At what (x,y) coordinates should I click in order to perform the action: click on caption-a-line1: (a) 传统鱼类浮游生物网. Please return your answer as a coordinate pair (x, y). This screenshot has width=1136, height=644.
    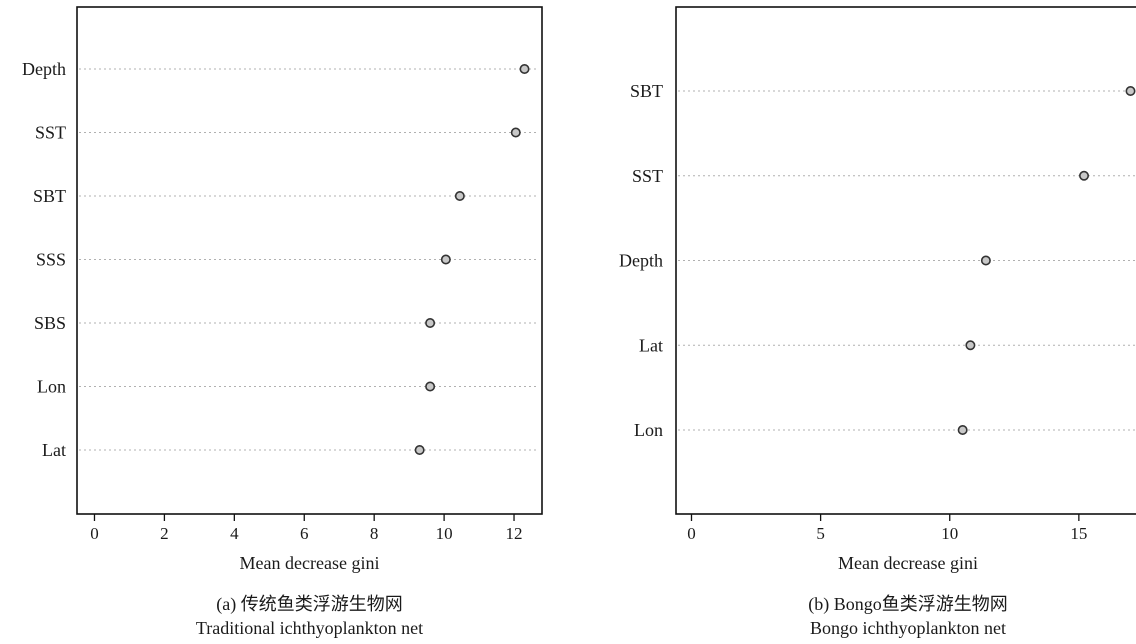
    Looking at the image, I should click on (309, 604).